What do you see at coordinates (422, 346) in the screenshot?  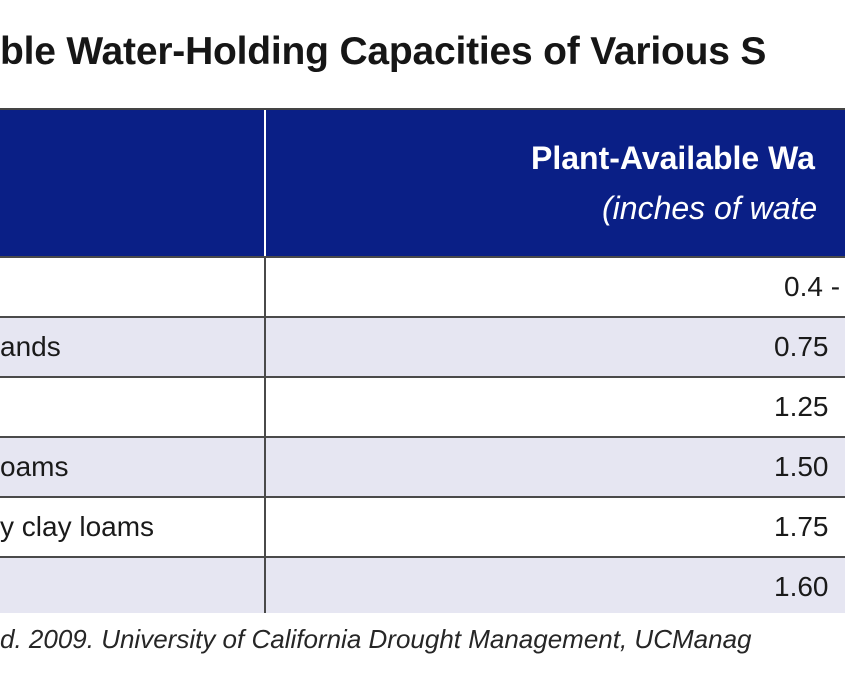 I see `table-row: ands 0.75` at bounding box center [422, 346].